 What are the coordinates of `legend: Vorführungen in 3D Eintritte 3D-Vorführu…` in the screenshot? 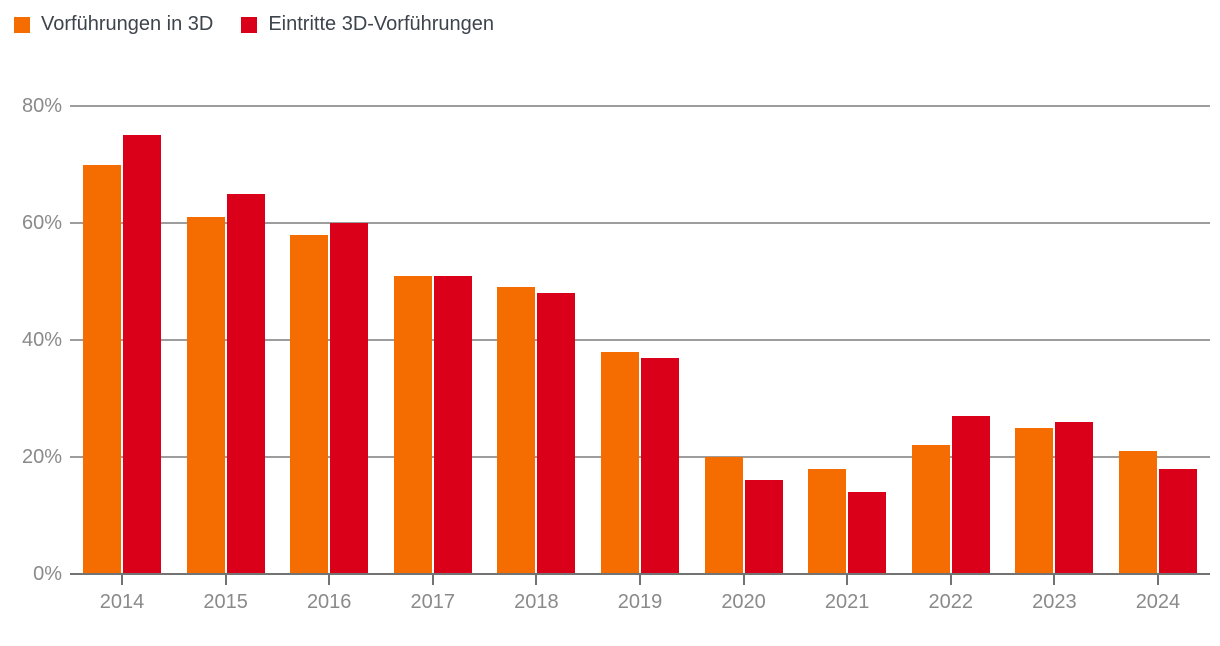 It's located at (254, 24).